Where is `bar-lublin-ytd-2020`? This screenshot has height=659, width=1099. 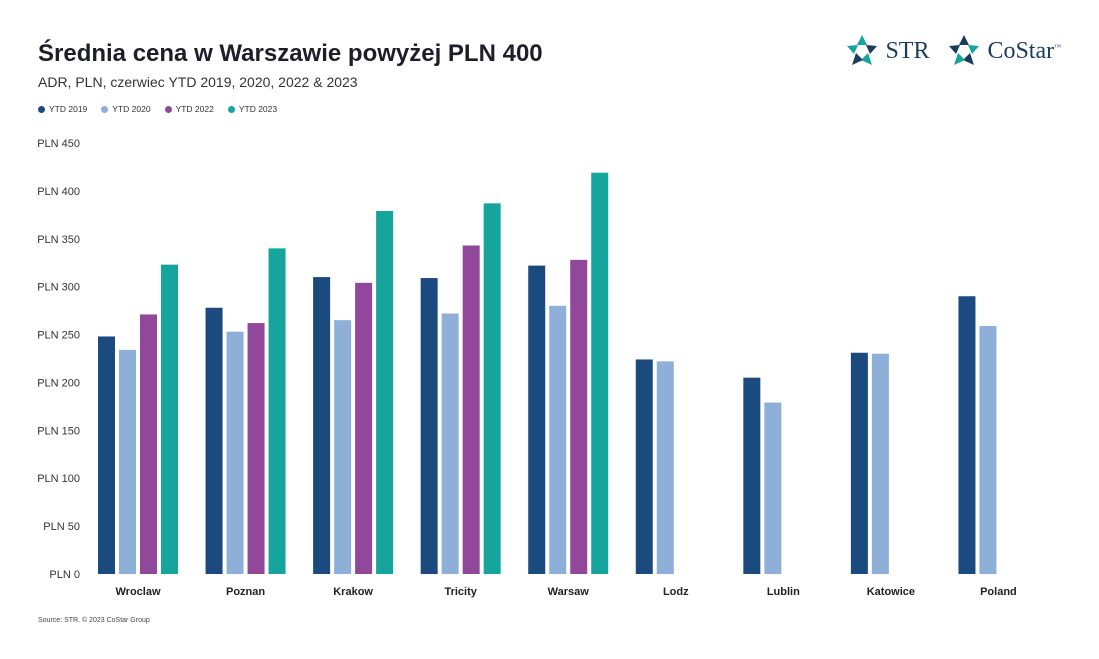
bar-lublin-ytd-2020 is located at coordinates (773, 488).